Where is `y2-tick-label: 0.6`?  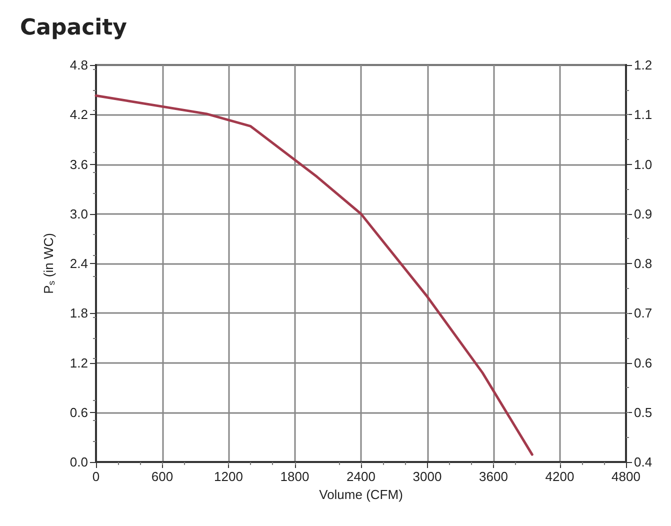
y2-tick-label: 0.6 is located at coordinates (643, 362).